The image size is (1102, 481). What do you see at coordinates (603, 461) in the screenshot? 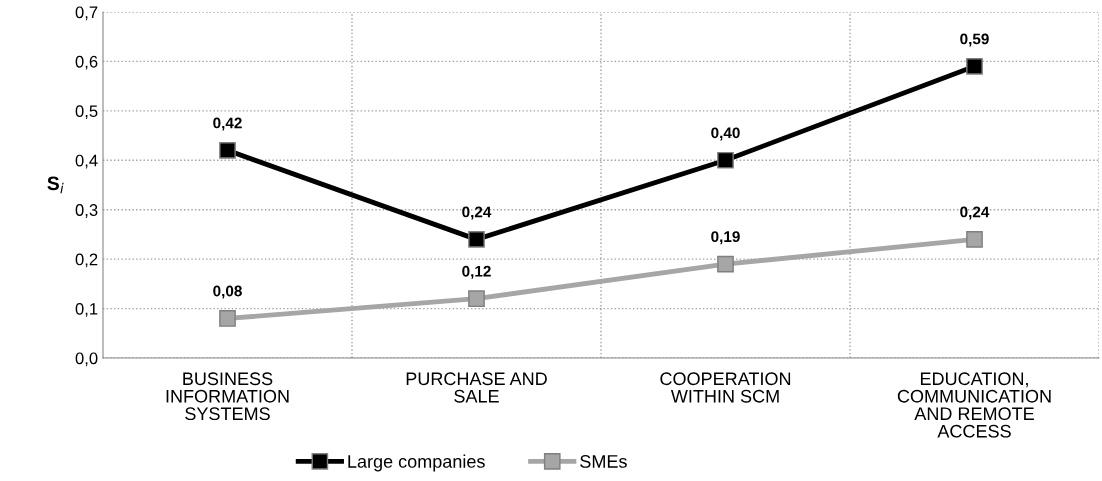
I see `legend-label: SMEs` at bounding box center [603, 461].